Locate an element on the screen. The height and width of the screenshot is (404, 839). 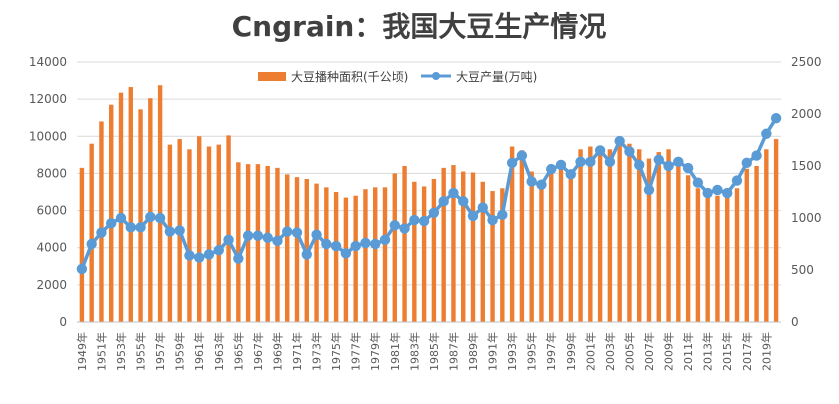
x-tick-label: 1987年 is located at coordinates (453, 351).